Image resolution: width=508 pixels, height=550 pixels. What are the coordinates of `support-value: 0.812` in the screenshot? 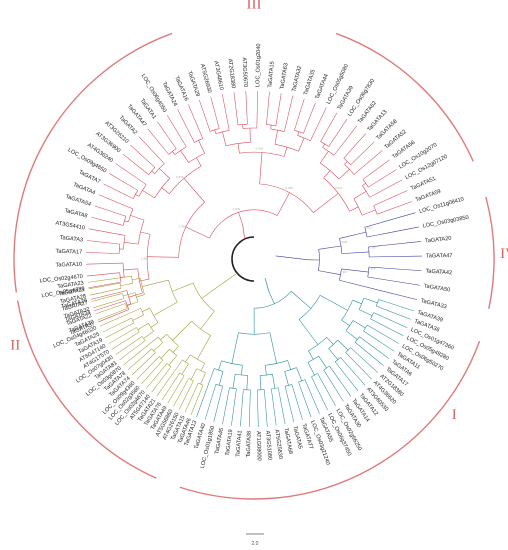 It's located at (368, 227).